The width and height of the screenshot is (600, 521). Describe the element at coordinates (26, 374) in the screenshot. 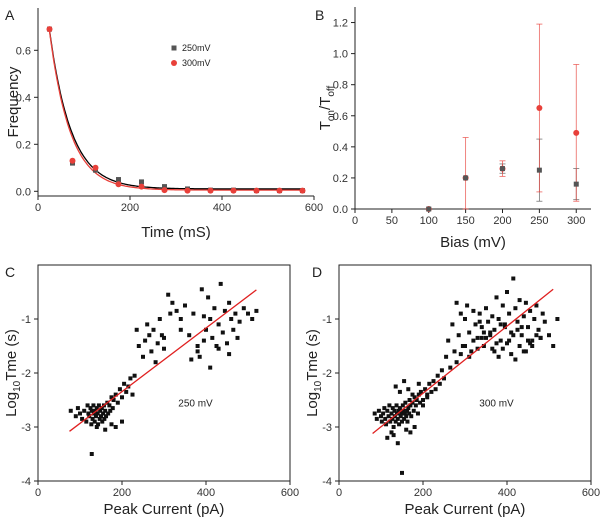

I see `y-tick-label: -2` at that location.